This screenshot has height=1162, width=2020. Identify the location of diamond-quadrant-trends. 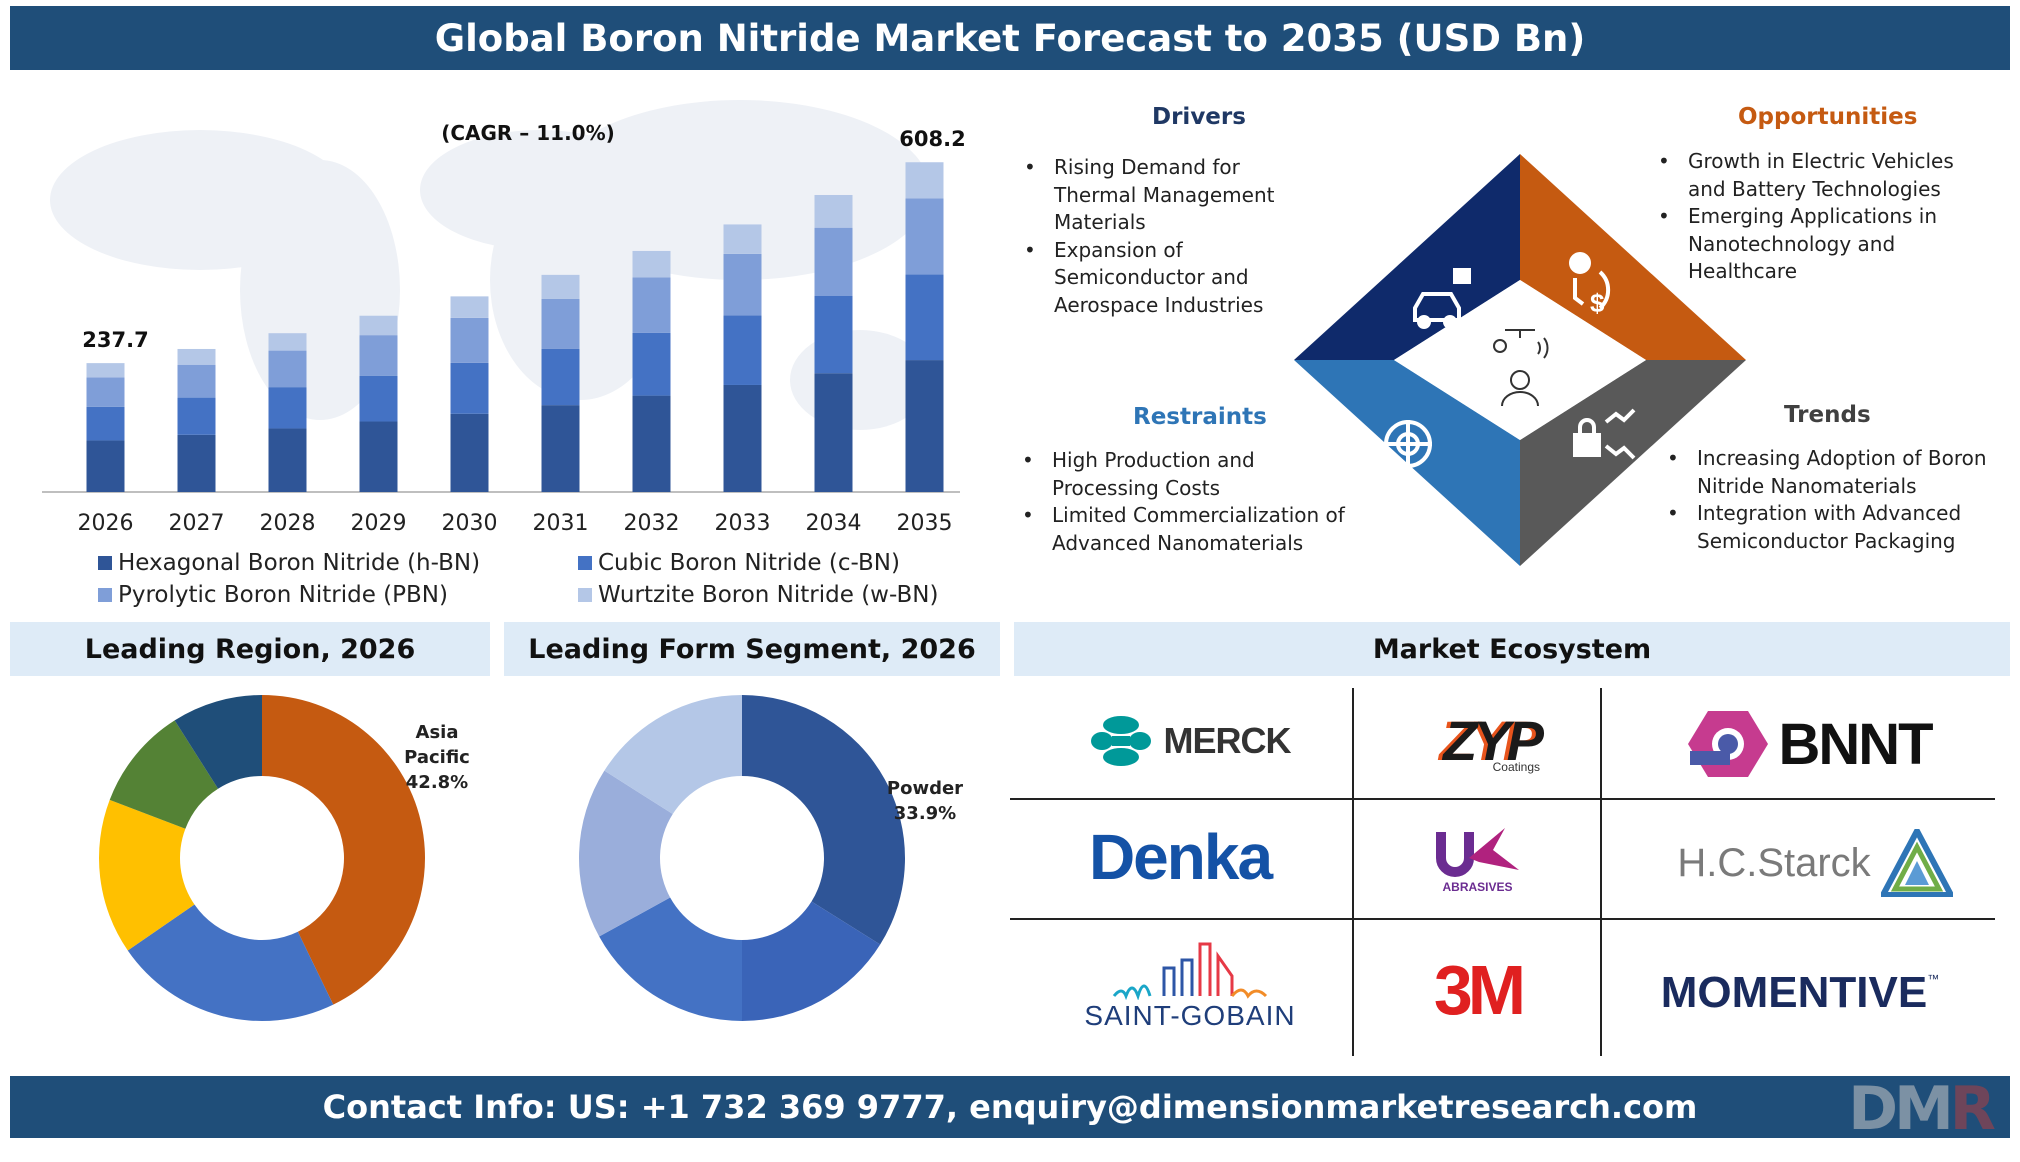
(1633, 463).